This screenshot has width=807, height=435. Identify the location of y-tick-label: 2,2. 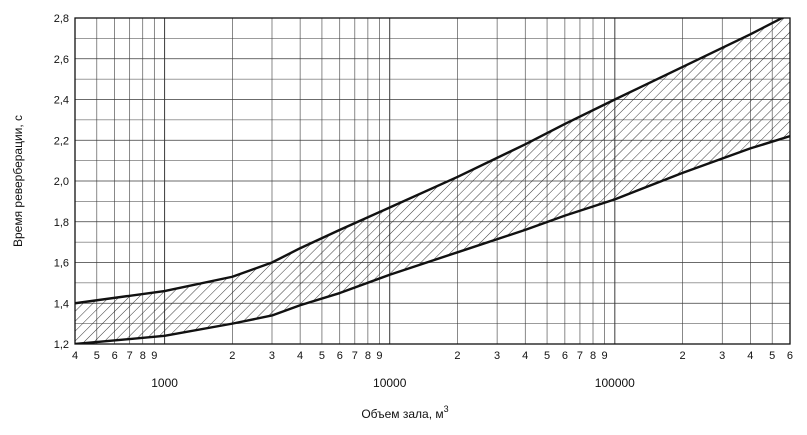
(61, 141).